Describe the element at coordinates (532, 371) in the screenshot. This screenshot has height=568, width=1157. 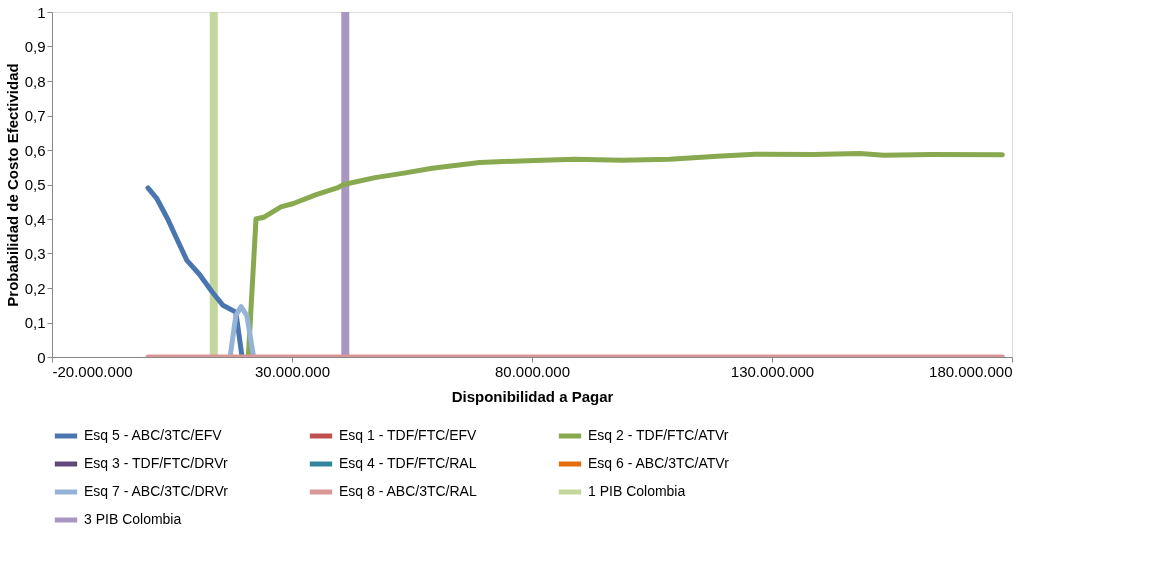
I see `x-tick-label: 80.000.000` at that location.